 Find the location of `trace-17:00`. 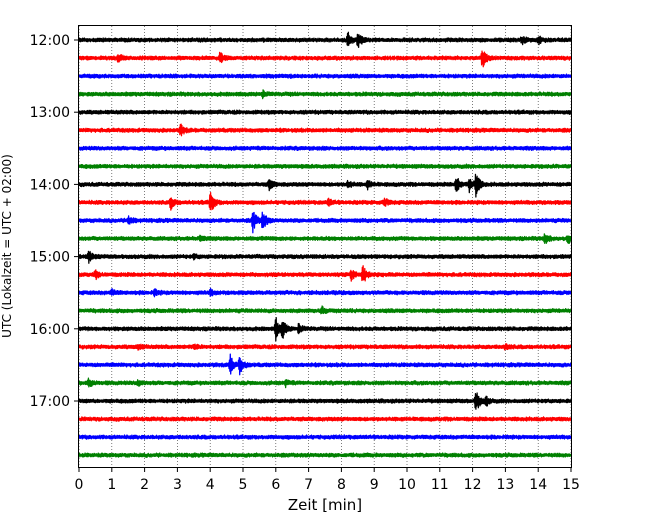

trace-17:00 is located at coordinates (325, 401).